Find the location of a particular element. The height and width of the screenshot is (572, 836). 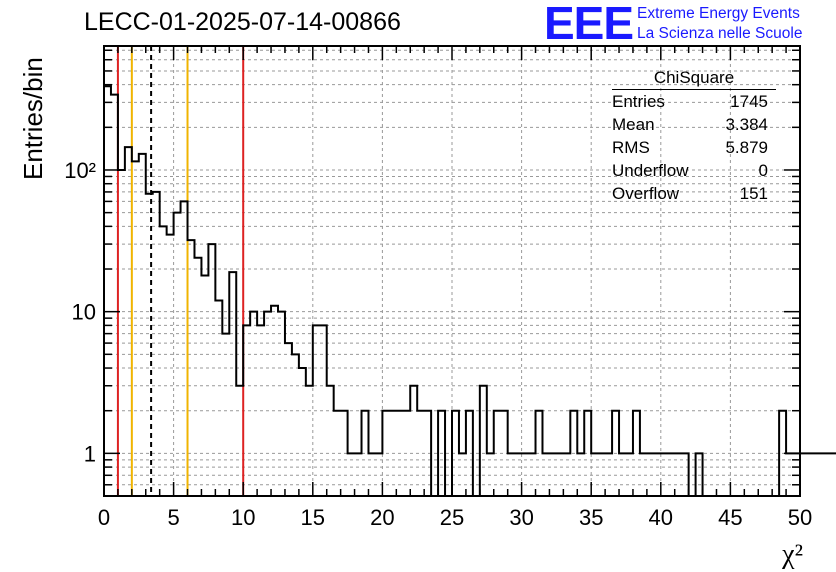

logo-line-1: Extreme Energy Events is located at coordinates (718, 13).